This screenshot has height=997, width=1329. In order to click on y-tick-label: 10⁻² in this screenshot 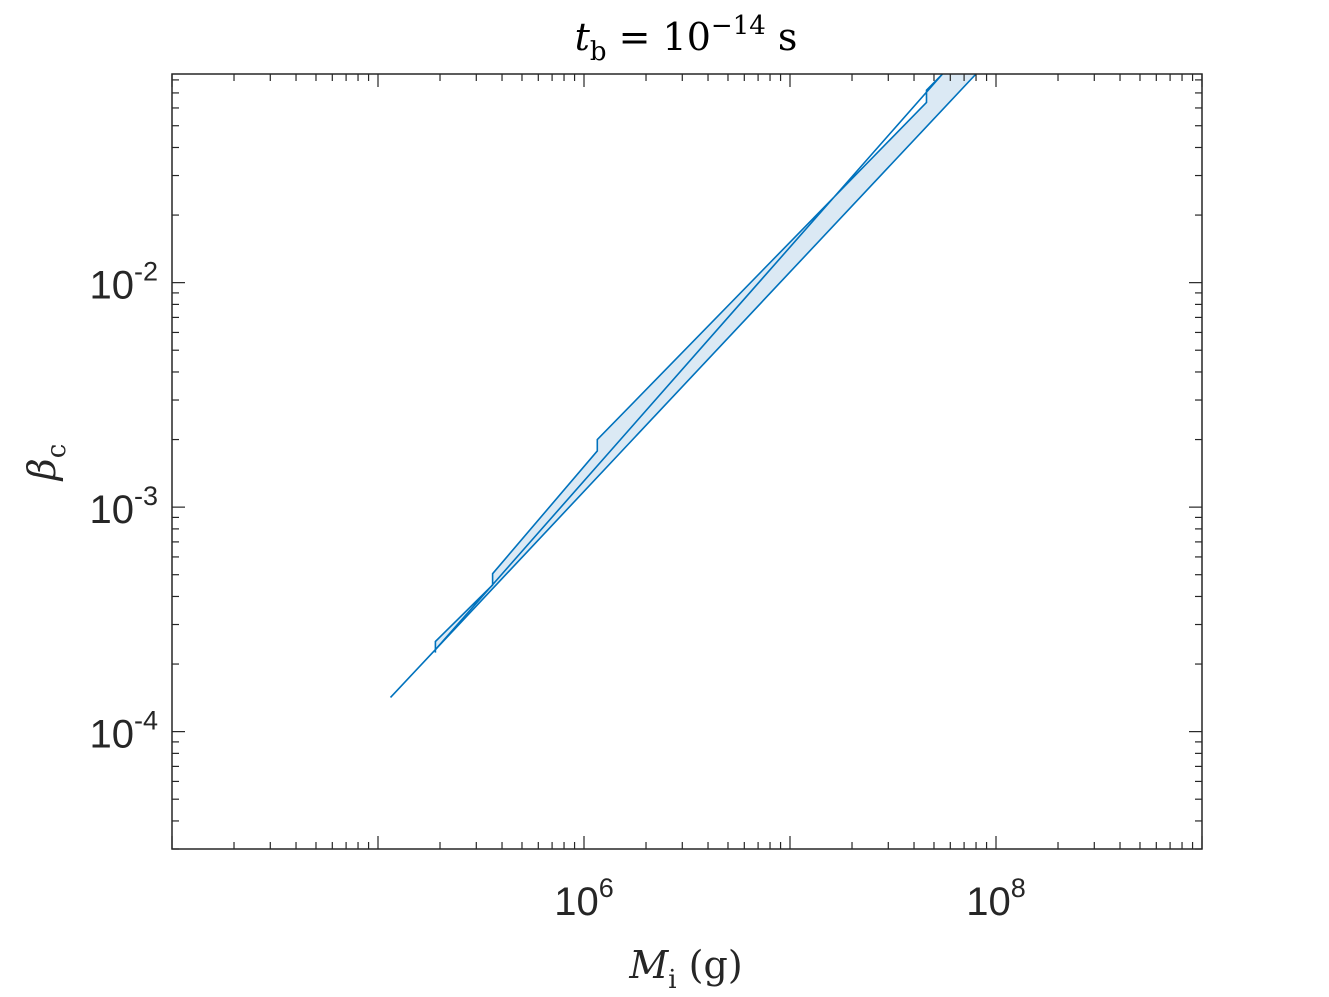, I will do `click(123, 282)`.